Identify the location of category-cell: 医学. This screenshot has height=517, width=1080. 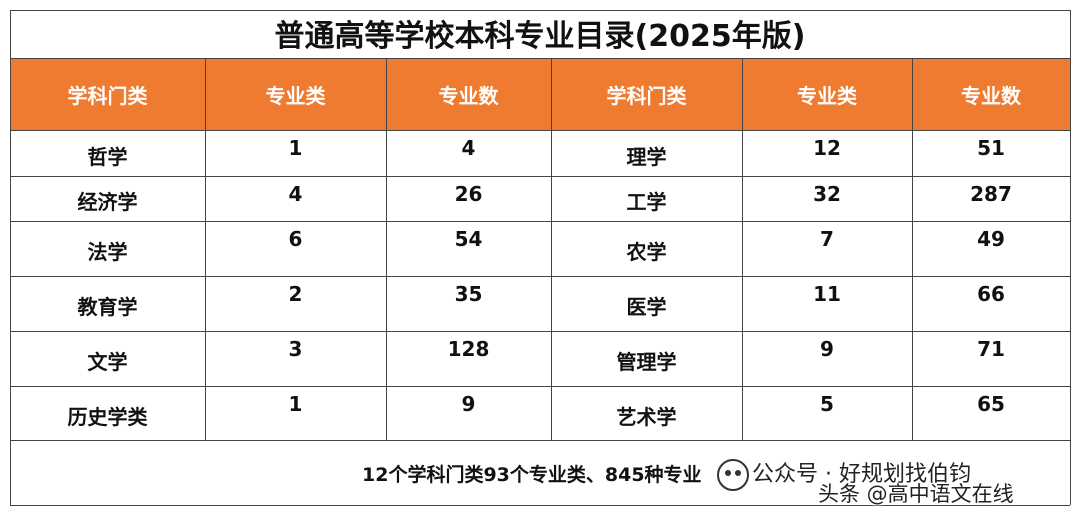
(646, 307).